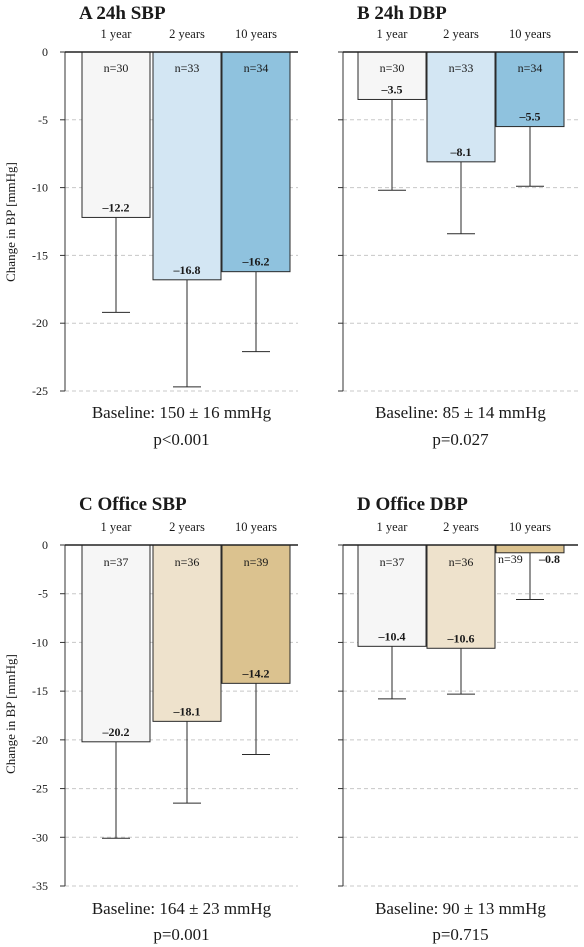 This screenshot has width=584, height=947. Describe the element at coordinates (392, 636) in the screenshot. I see `value-label: –10.4` at that location.